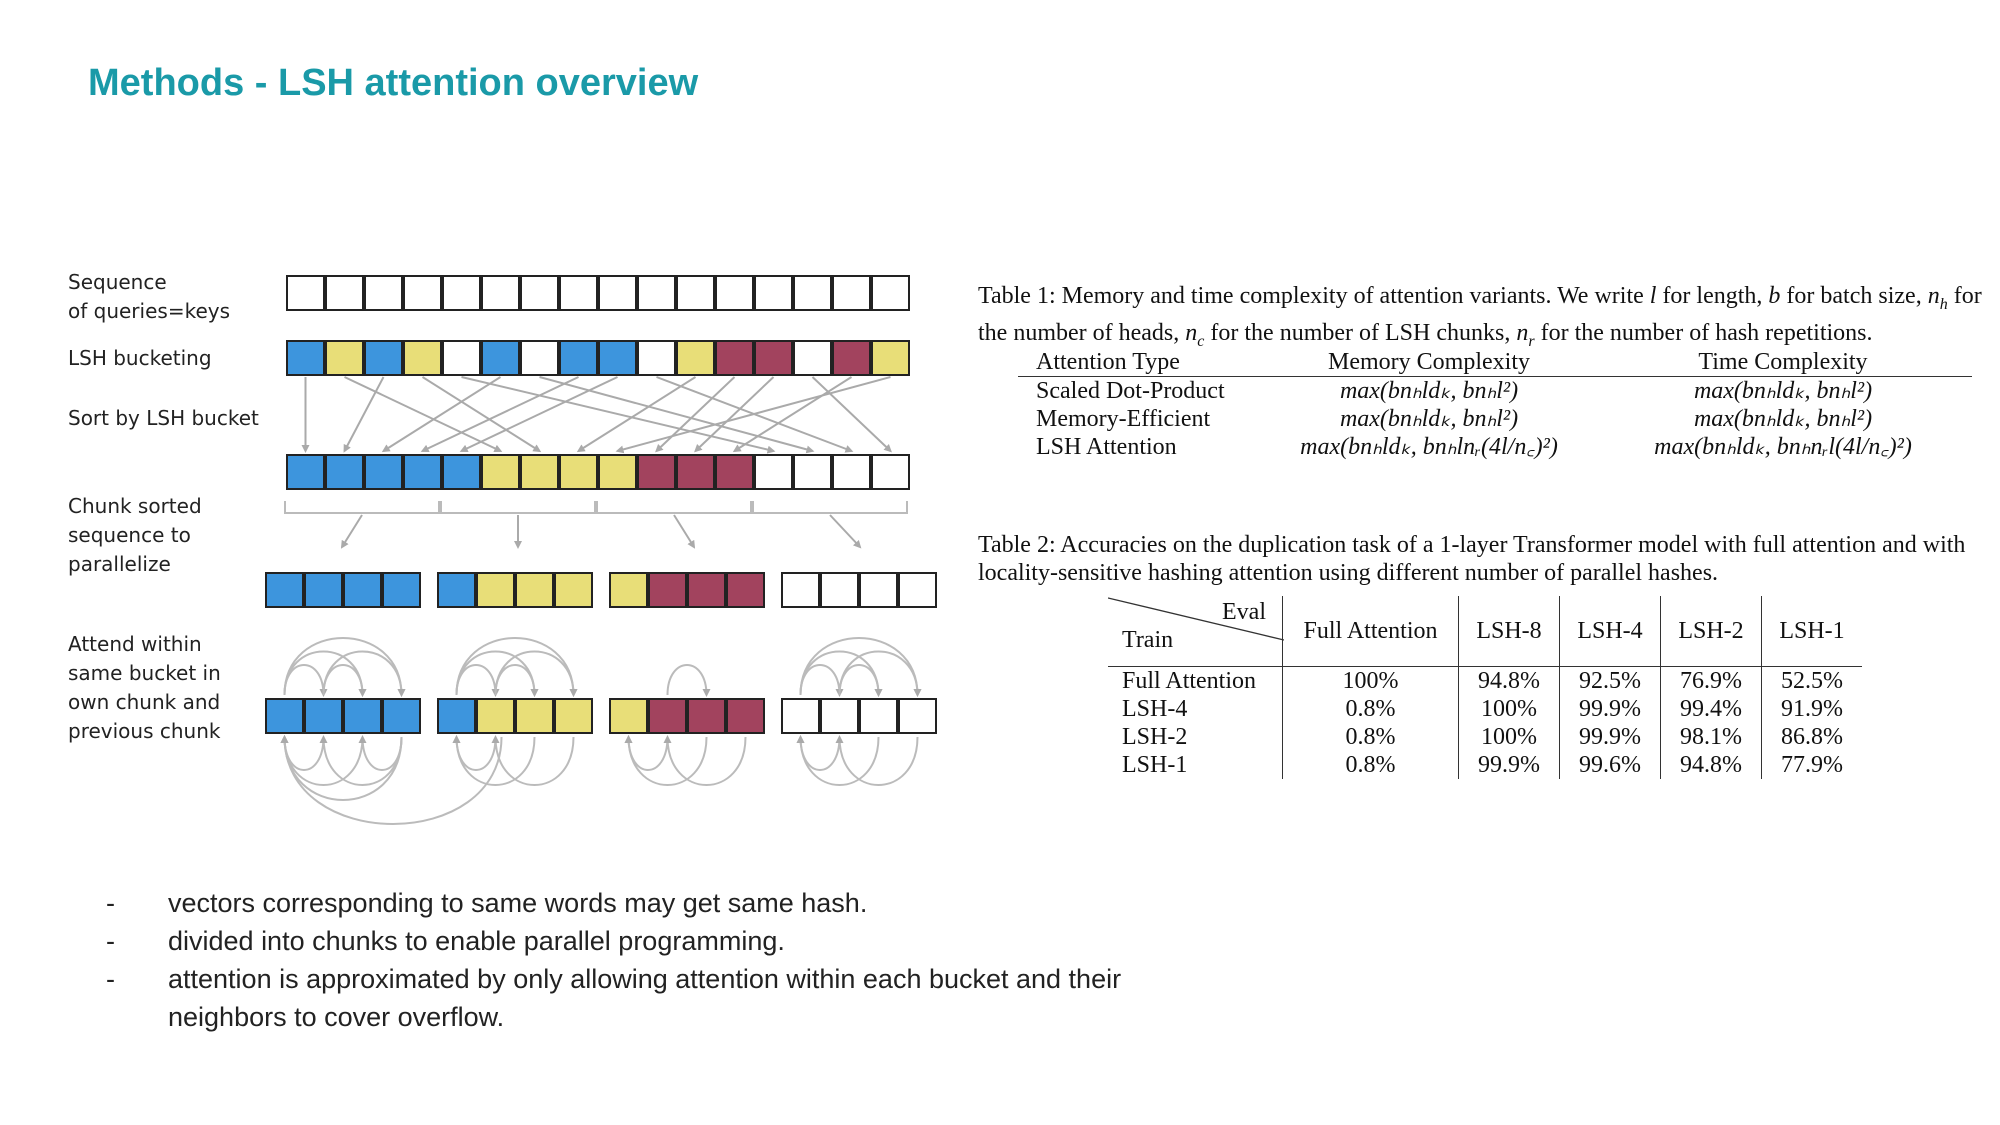  Describe the element at coordinates (838, 760) in the screenshot. I see `attention-arc-below` at that location.